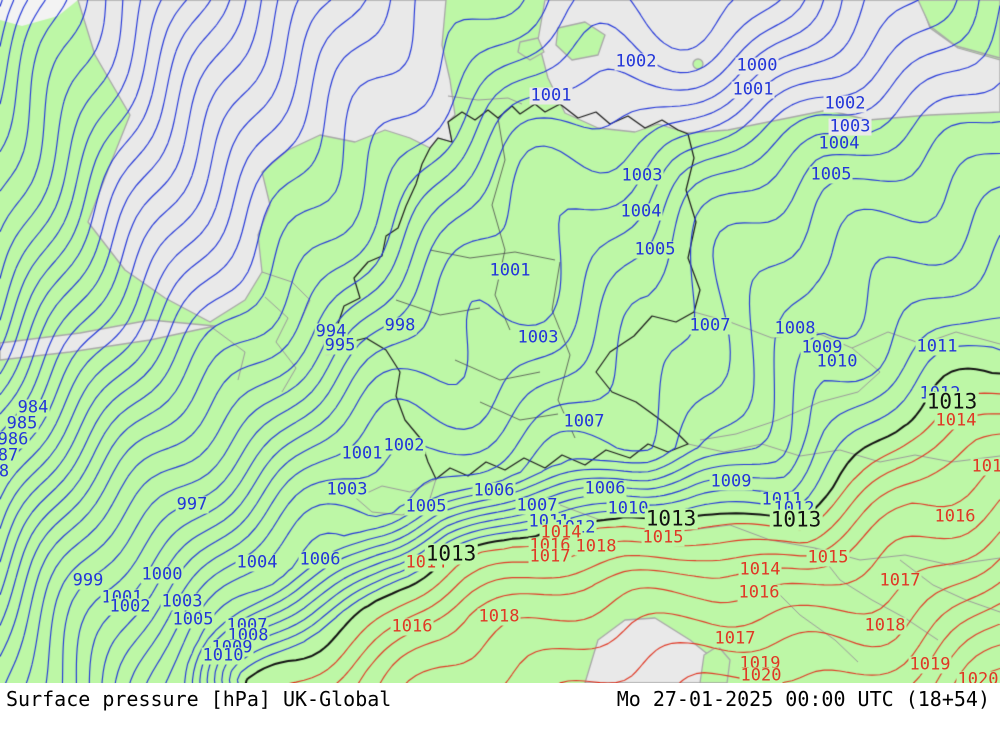  What do you see at coordinates (22, 423) in the screenshot?
I see `isobar-label: 985` at bounding box center [22, 423].